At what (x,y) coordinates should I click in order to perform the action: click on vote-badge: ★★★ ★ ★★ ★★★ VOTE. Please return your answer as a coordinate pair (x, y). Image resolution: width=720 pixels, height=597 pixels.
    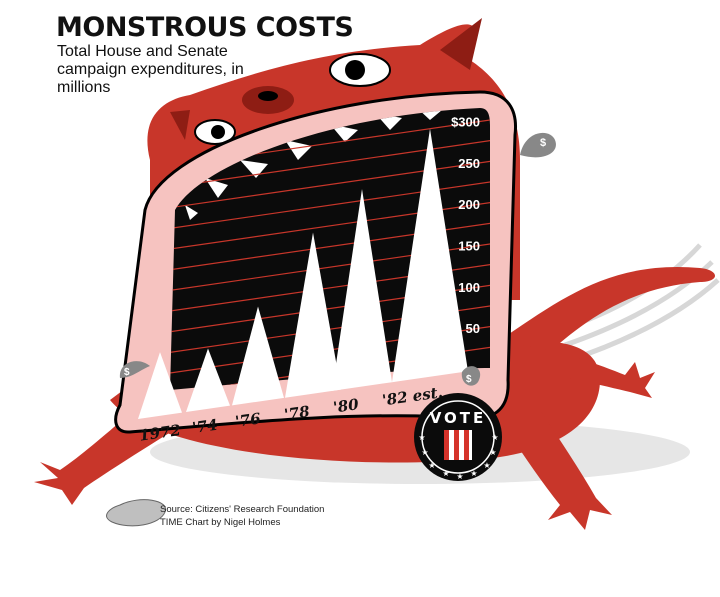
    Looking at the image, I should click on (458, 437).